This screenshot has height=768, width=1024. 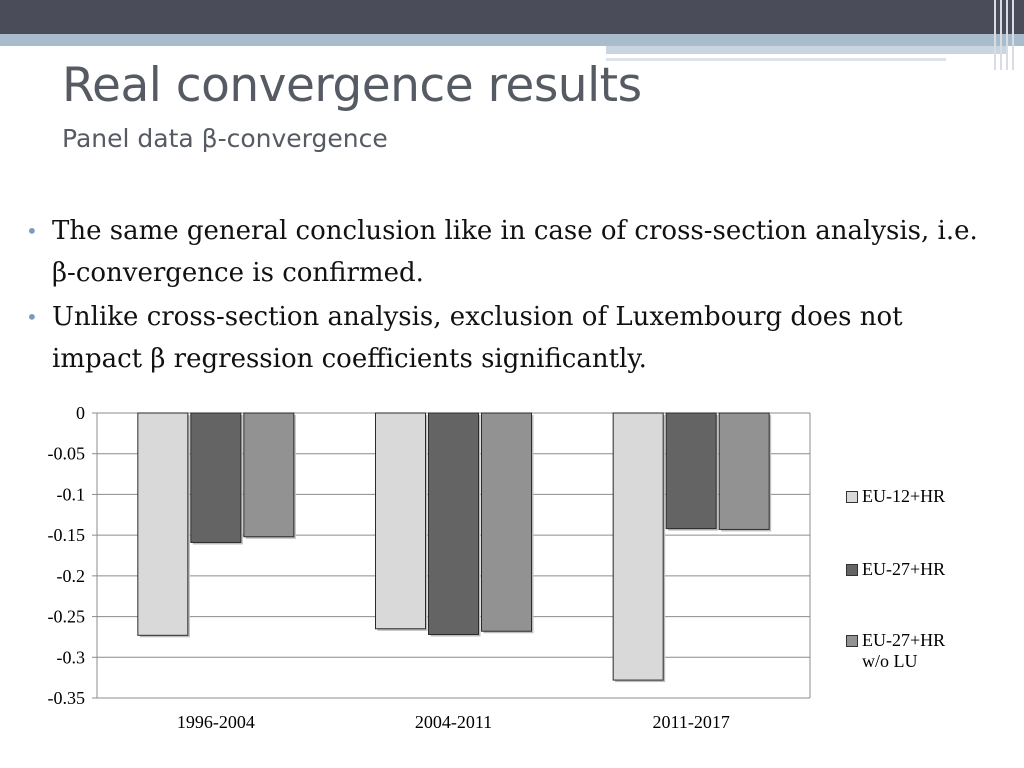 What do you see at coordinates (71, 657) in the screenshot?
I see `y-tick-label: -0.3` at bounding box center [71, 657].